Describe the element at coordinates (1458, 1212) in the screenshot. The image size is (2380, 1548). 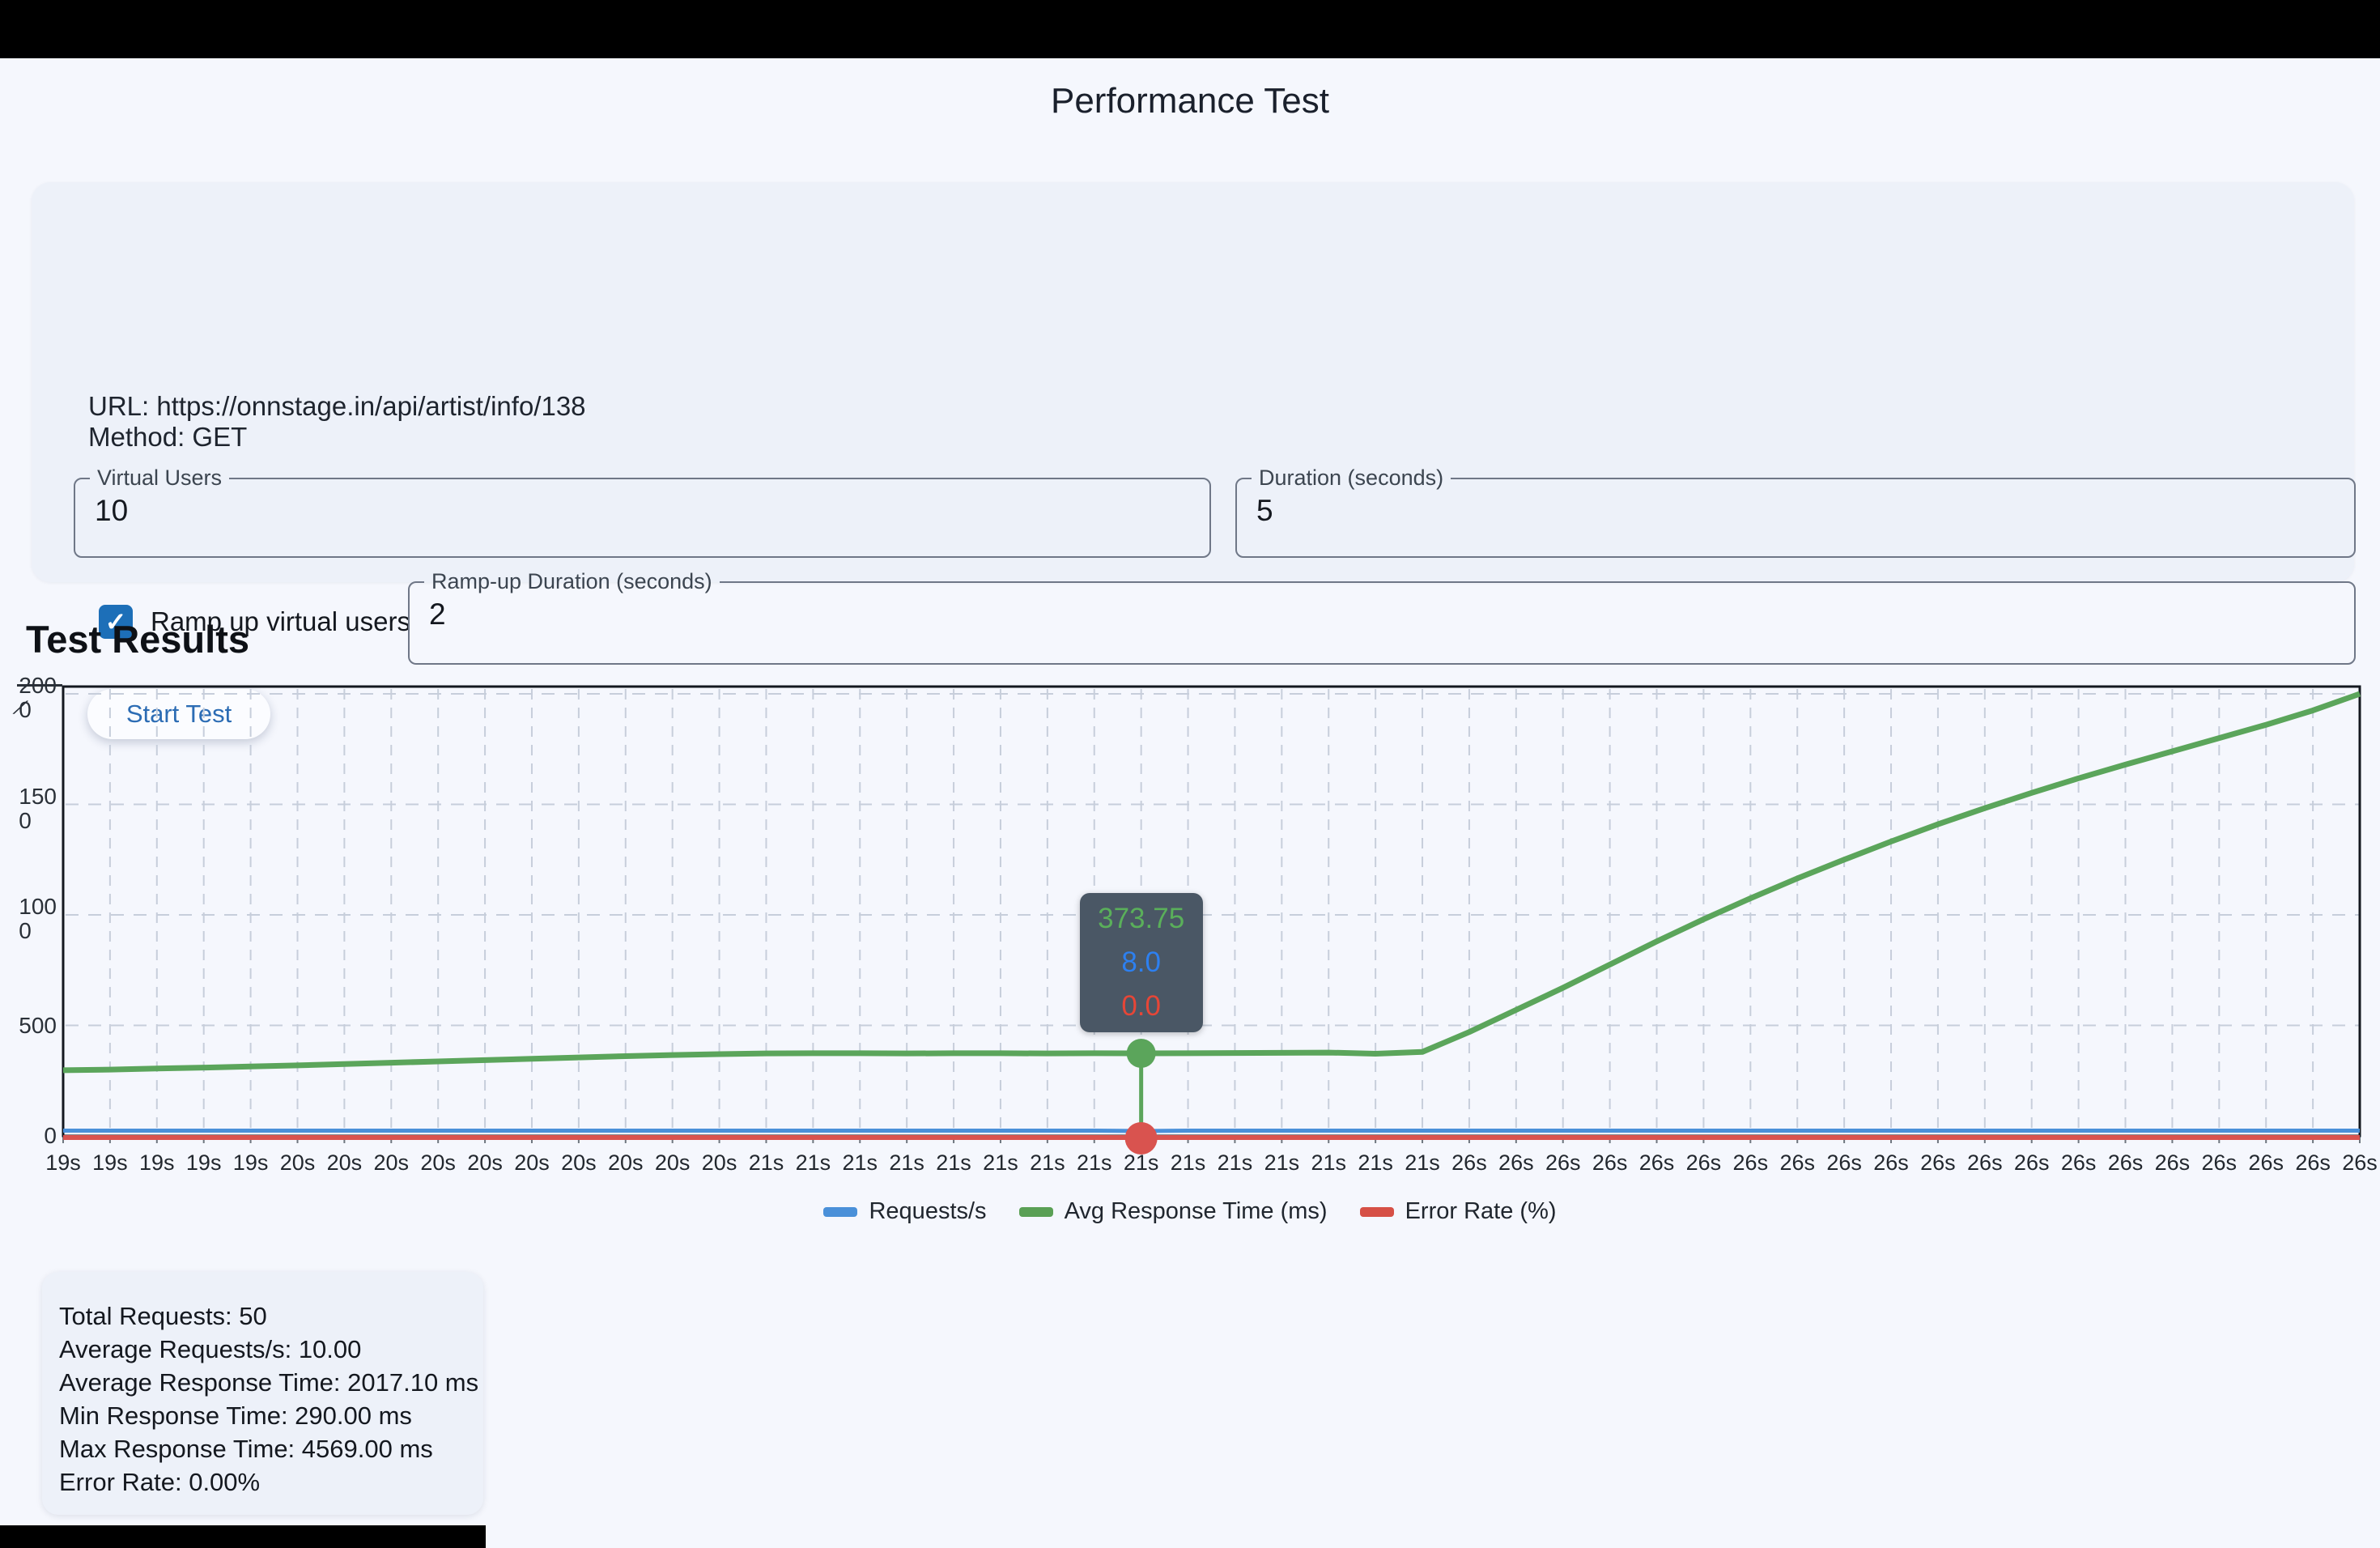
I see `legend-item: Error Rate (%)` at that location.